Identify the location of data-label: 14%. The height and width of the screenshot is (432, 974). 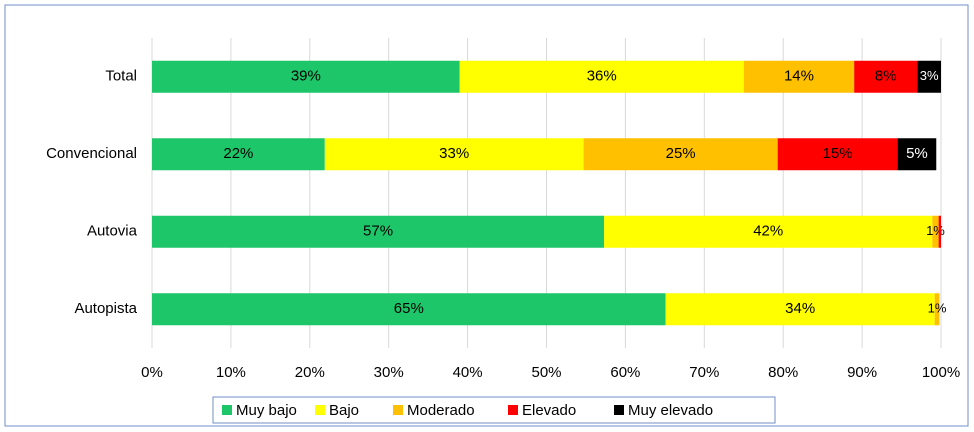
(799, 76).